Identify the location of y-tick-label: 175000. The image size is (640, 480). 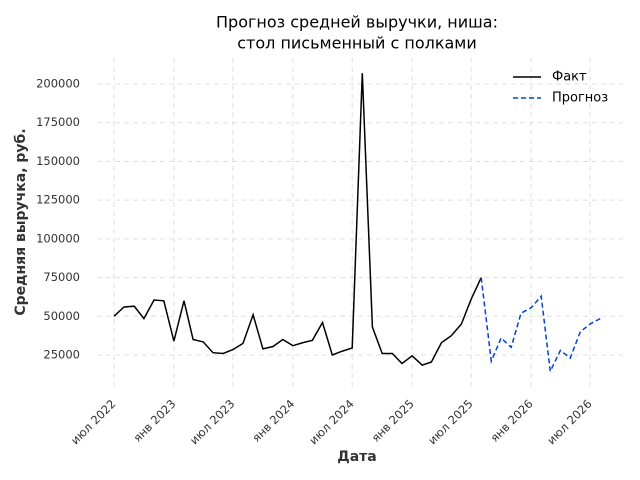
(58, 122).